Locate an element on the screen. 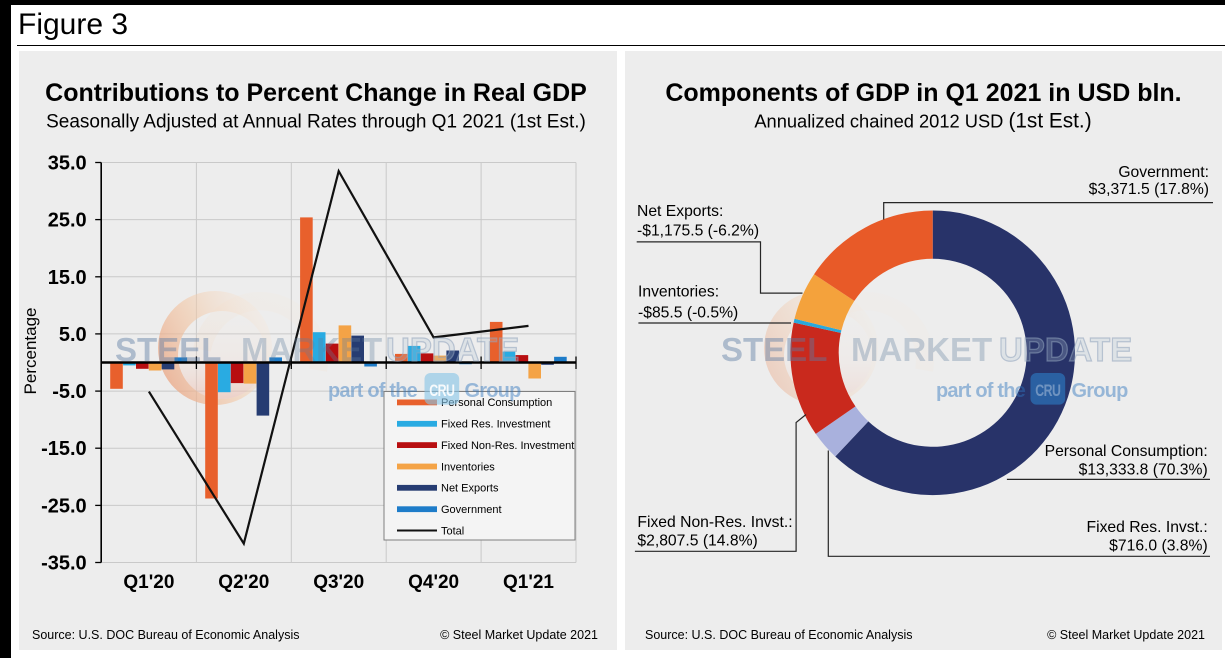 This screenshot has width=1230, height=658. svg-text: $716.0 (3.8%) is located at coordinates (1158, 546).